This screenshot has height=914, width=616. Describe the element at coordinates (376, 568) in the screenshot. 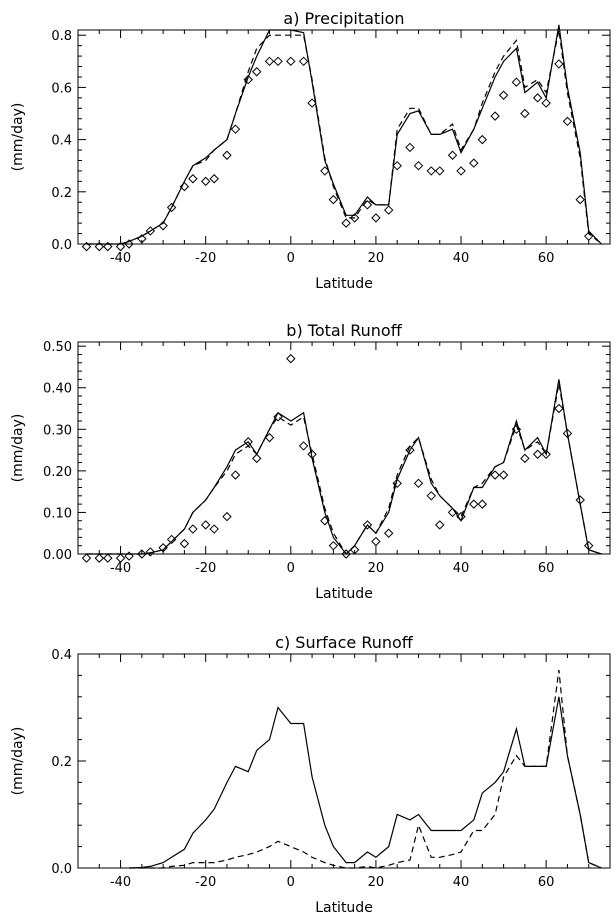

I see `x-tick-label: 20` at that location.